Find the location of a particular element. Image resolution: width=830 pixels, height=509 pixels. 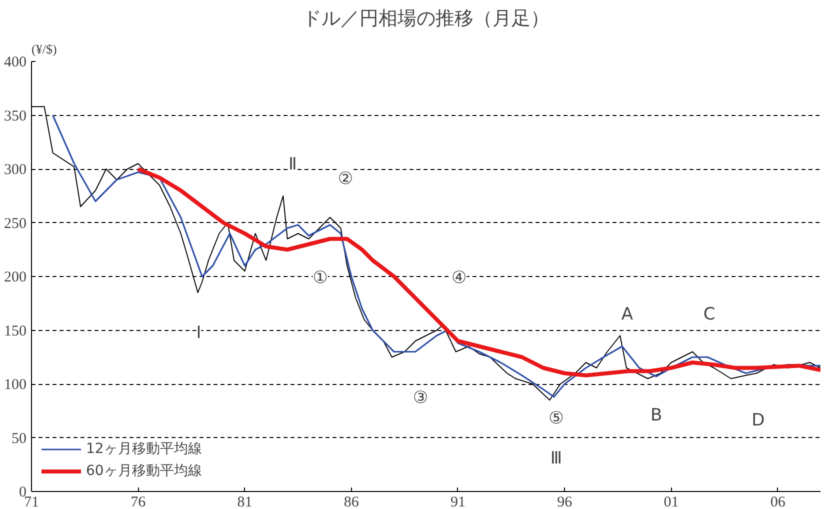

y-tick-label: 150 is located at coordinates (15, 331).